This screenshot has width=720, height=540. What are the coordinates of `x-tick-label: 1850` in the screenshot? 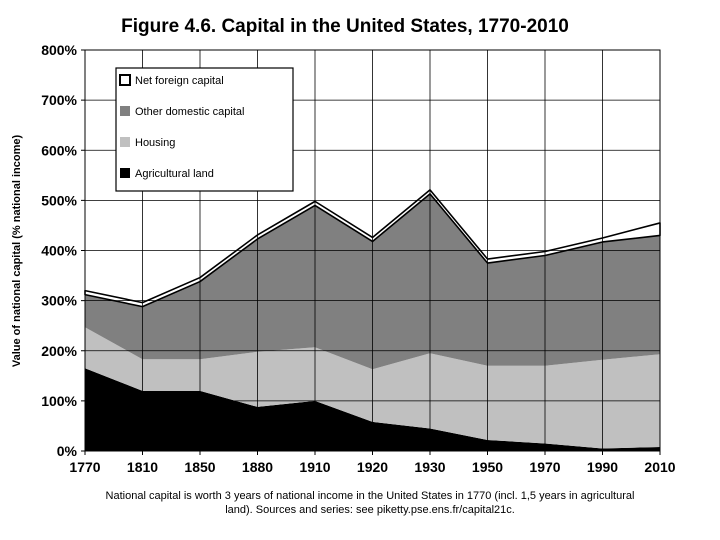 It's located at (199, 467).